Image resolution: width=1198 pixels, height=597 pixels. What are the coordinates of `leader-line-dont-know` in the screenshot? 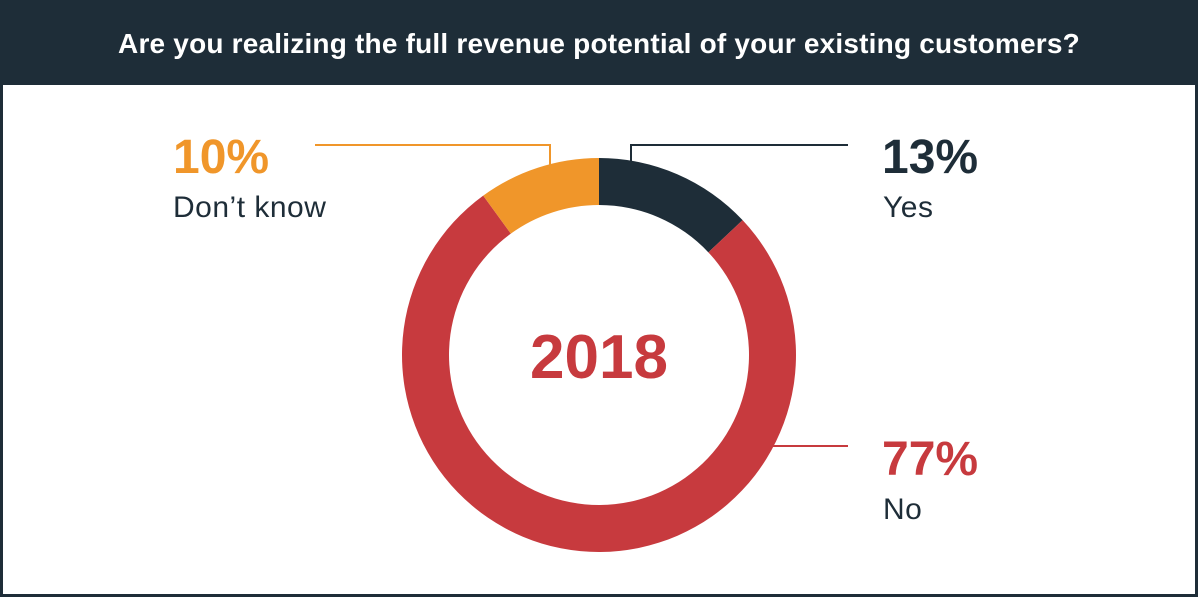 It's located at (433, 154).